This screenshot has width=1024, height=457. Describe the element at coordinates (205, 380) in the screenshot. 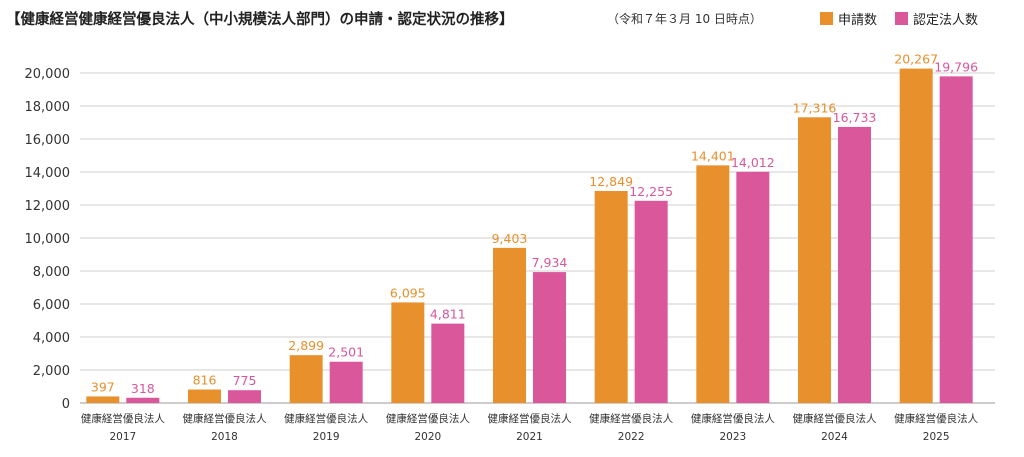

I see `data-label-applications: 816` at that location.